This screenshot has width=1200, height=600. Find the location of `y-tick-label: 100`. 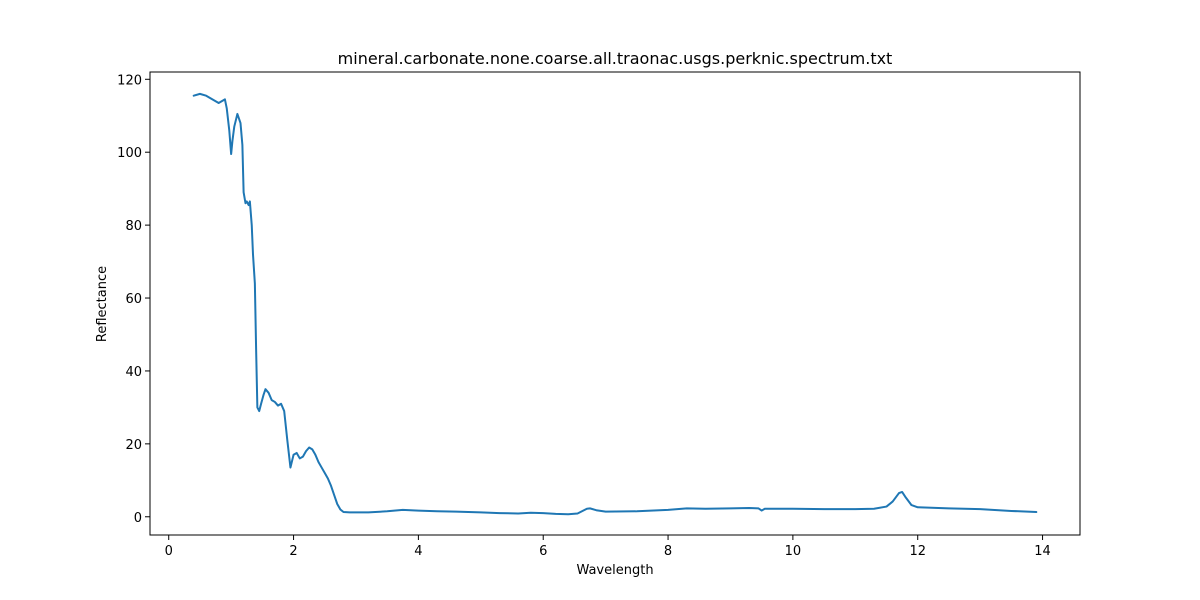

y-tick-label: 100 is located at coordinates (129, 153).